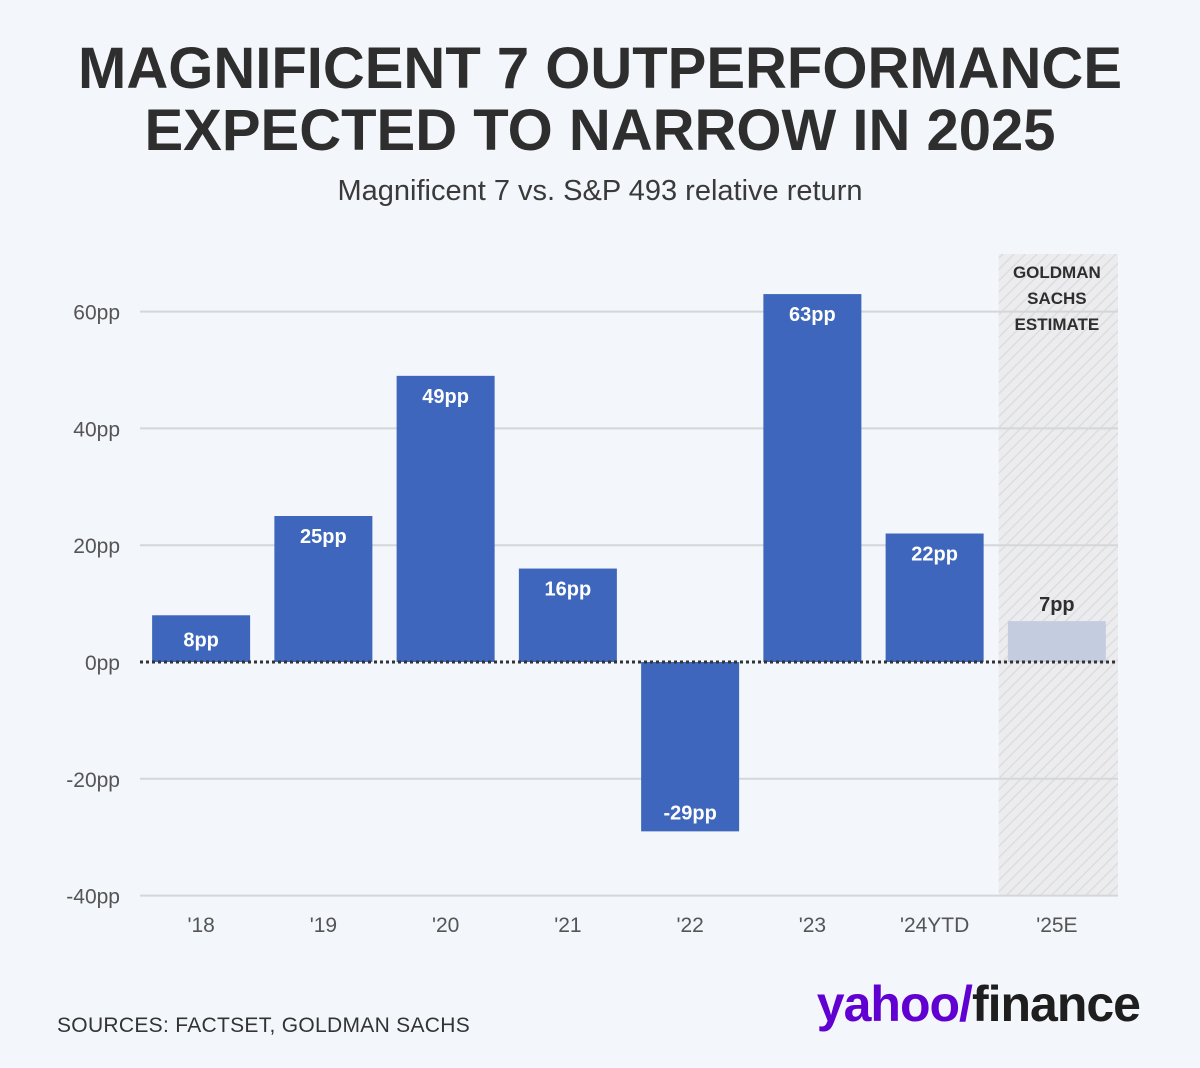 The image size is (1200, 1068). I want to click on bar-value-label: 63pp, so click(812, 315).